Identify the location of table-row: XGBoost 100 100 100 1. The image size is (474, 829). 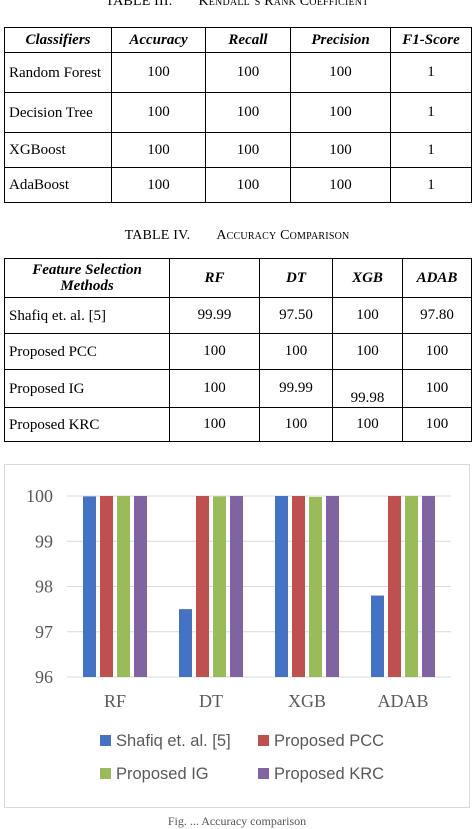
(238, 150).